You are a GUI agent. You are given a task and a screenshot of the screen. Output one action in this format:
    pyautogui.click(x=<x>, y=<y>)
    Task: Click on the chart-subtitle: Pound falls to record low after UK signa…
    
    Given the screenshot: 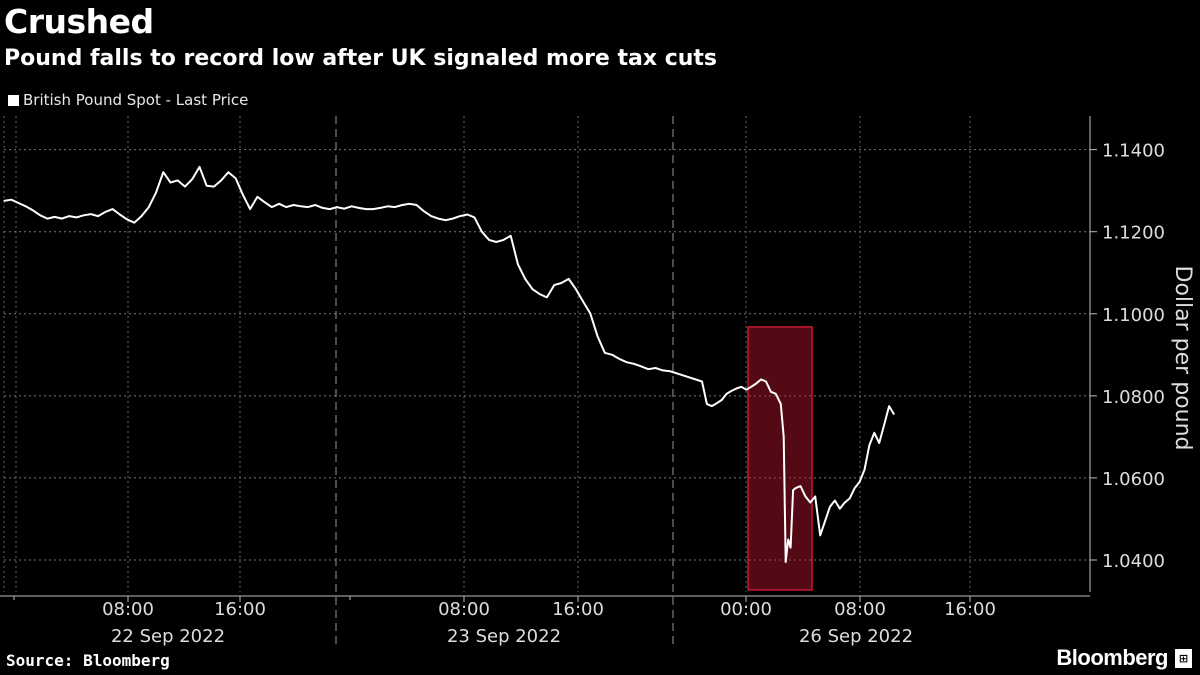 What is the action you would take?
    pyautogui.click(x=361, y=58)
    